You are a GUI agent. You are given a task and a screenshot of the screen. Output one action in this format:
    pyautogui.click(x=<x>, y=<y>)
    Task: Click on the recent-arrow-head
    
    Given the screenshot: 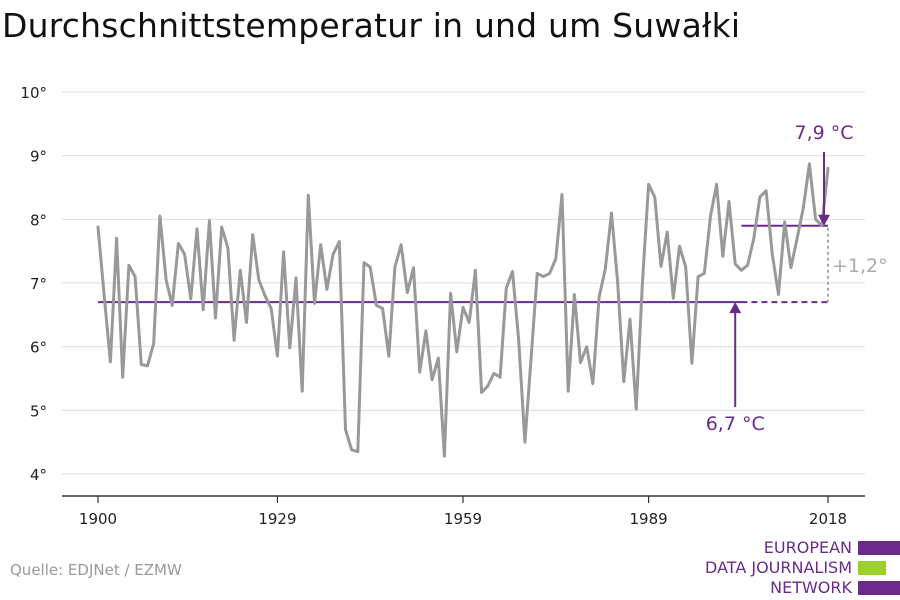 What is the action you would take?
    pyautogui.click(x=824, y=220)
    